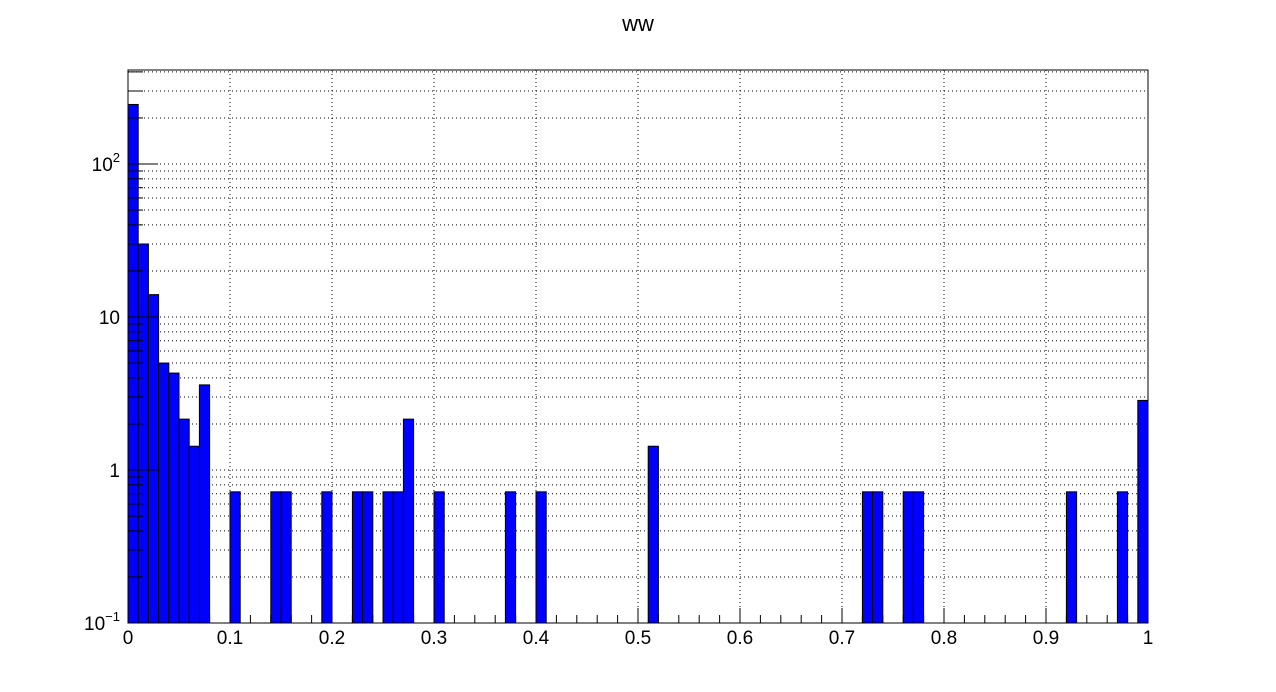 The image size is (1276, 692). Describe the element at coordinates (842, 638) in the screenshot. I see `x-tick-label: 0.7` at that location.